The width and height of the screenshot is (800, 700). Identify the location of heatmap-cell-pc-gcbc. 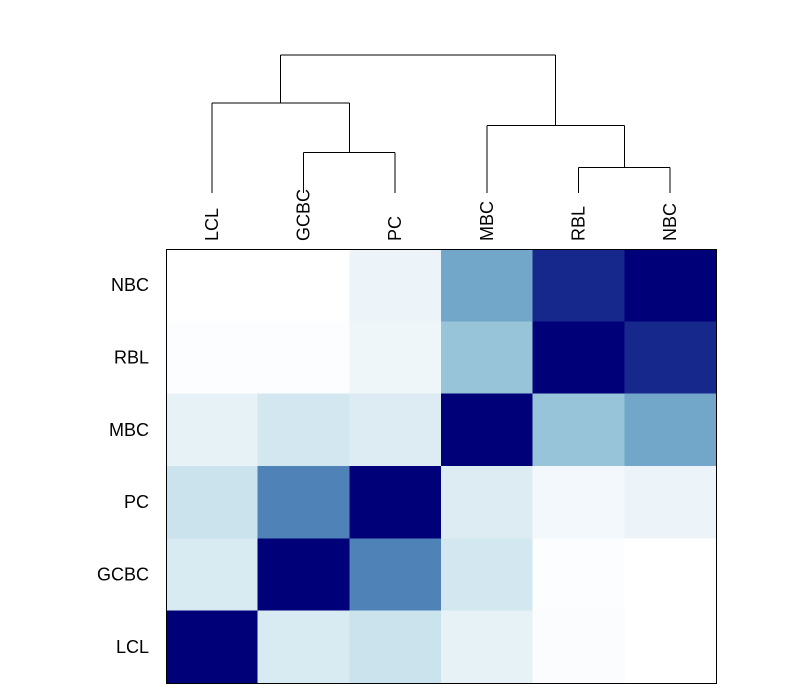
(303, 502).